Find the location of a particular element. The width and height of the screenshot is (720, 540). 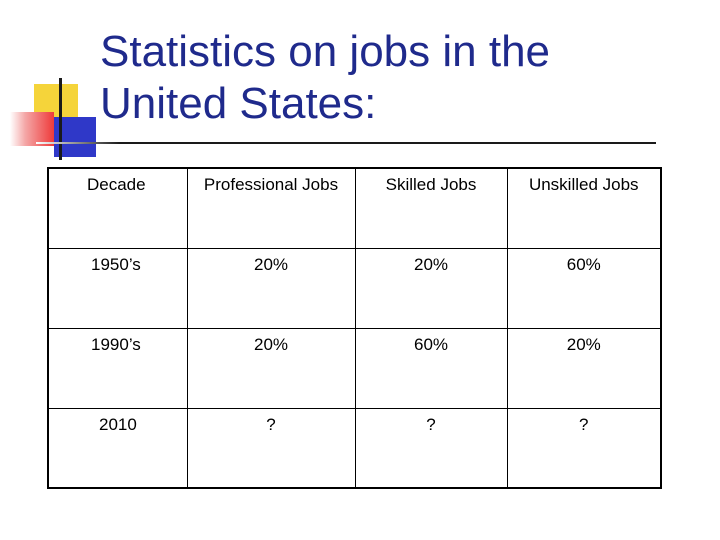

header-cell-unskilled-jobs: Unskilled Jobs is located at coordinates (584, 208).